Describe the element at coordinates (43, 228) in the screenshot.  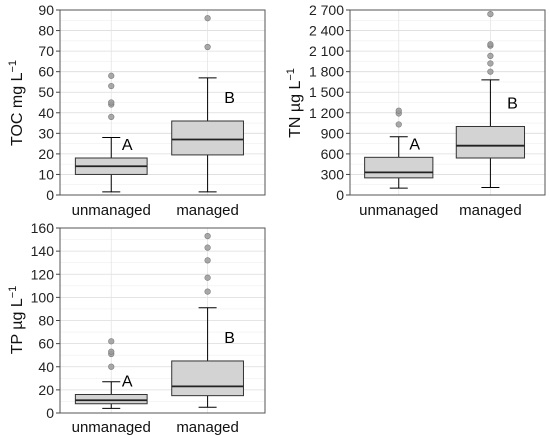
I see `y-tick-label: 160` at that location.